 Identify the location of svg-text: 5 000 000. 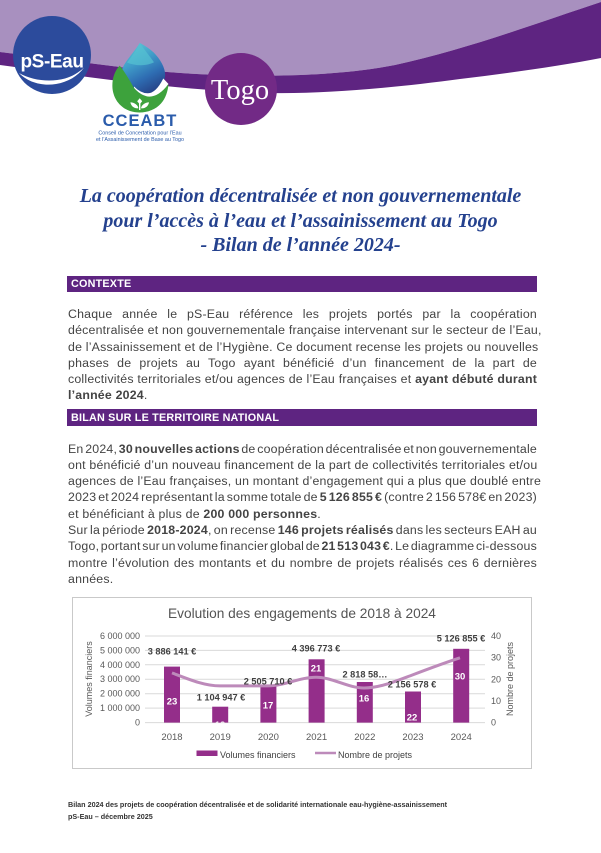
(120, 650).